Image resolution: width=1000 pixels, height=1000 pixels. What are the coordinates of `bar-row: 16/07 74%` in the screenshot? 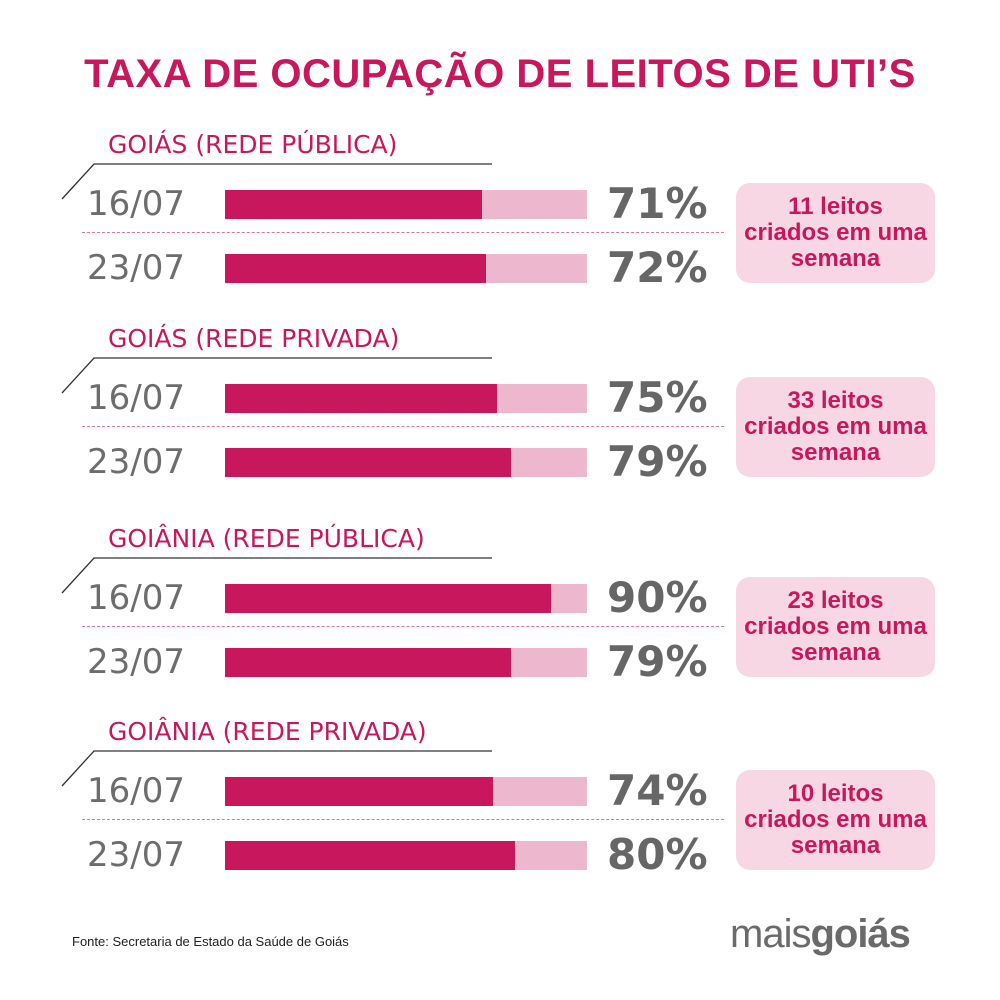 It's located at (365, 790).